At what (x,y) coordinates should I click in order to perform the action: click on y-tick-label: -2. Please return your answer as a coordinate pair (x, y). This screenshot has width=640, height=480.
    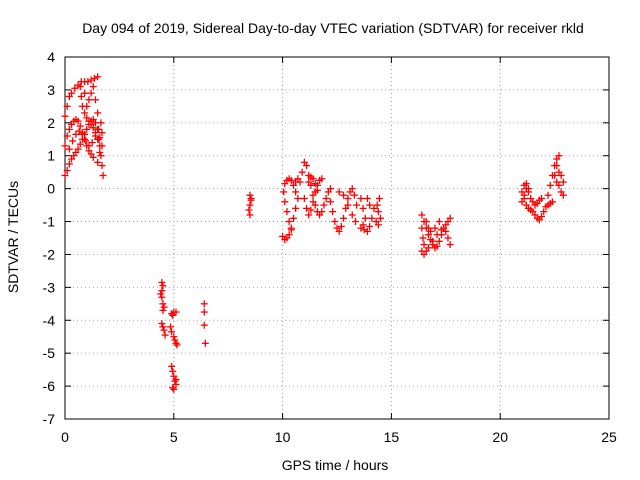
    Looking at the image, I should click on (49, 254).